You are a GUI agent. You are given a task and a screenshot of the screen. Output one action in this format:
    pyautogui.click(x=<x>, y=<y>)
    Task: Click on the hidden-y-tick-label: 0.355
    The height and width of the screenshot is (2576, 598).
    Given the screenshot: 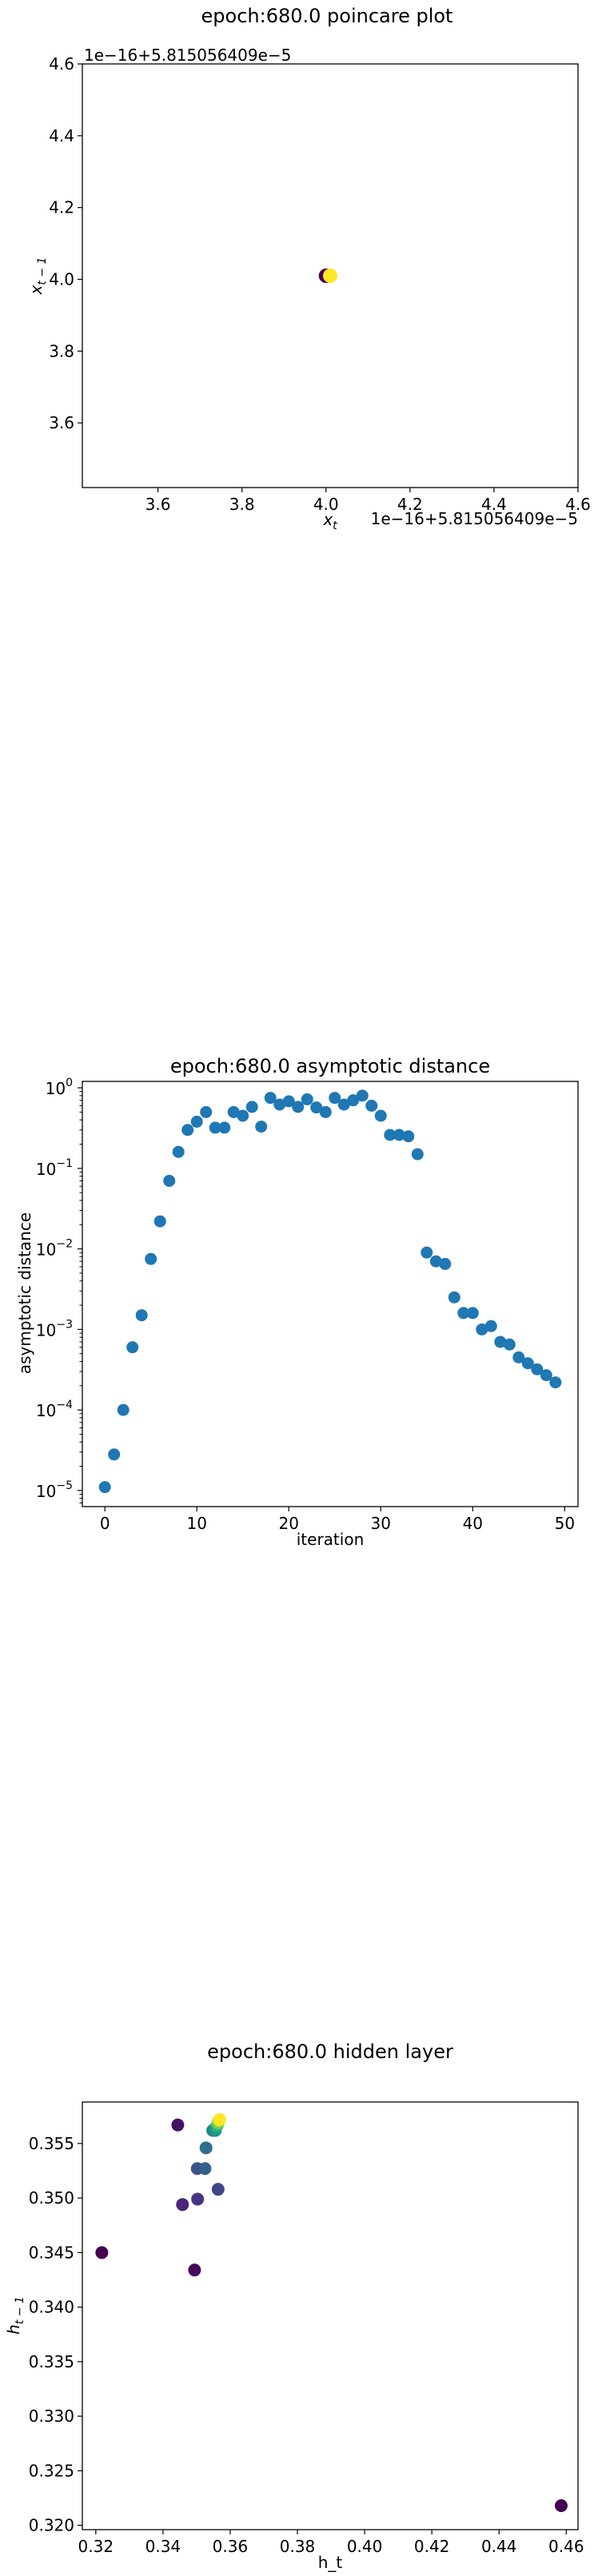 What is the action you would take?
    pyautogui.click(x=52, y=2143)
    